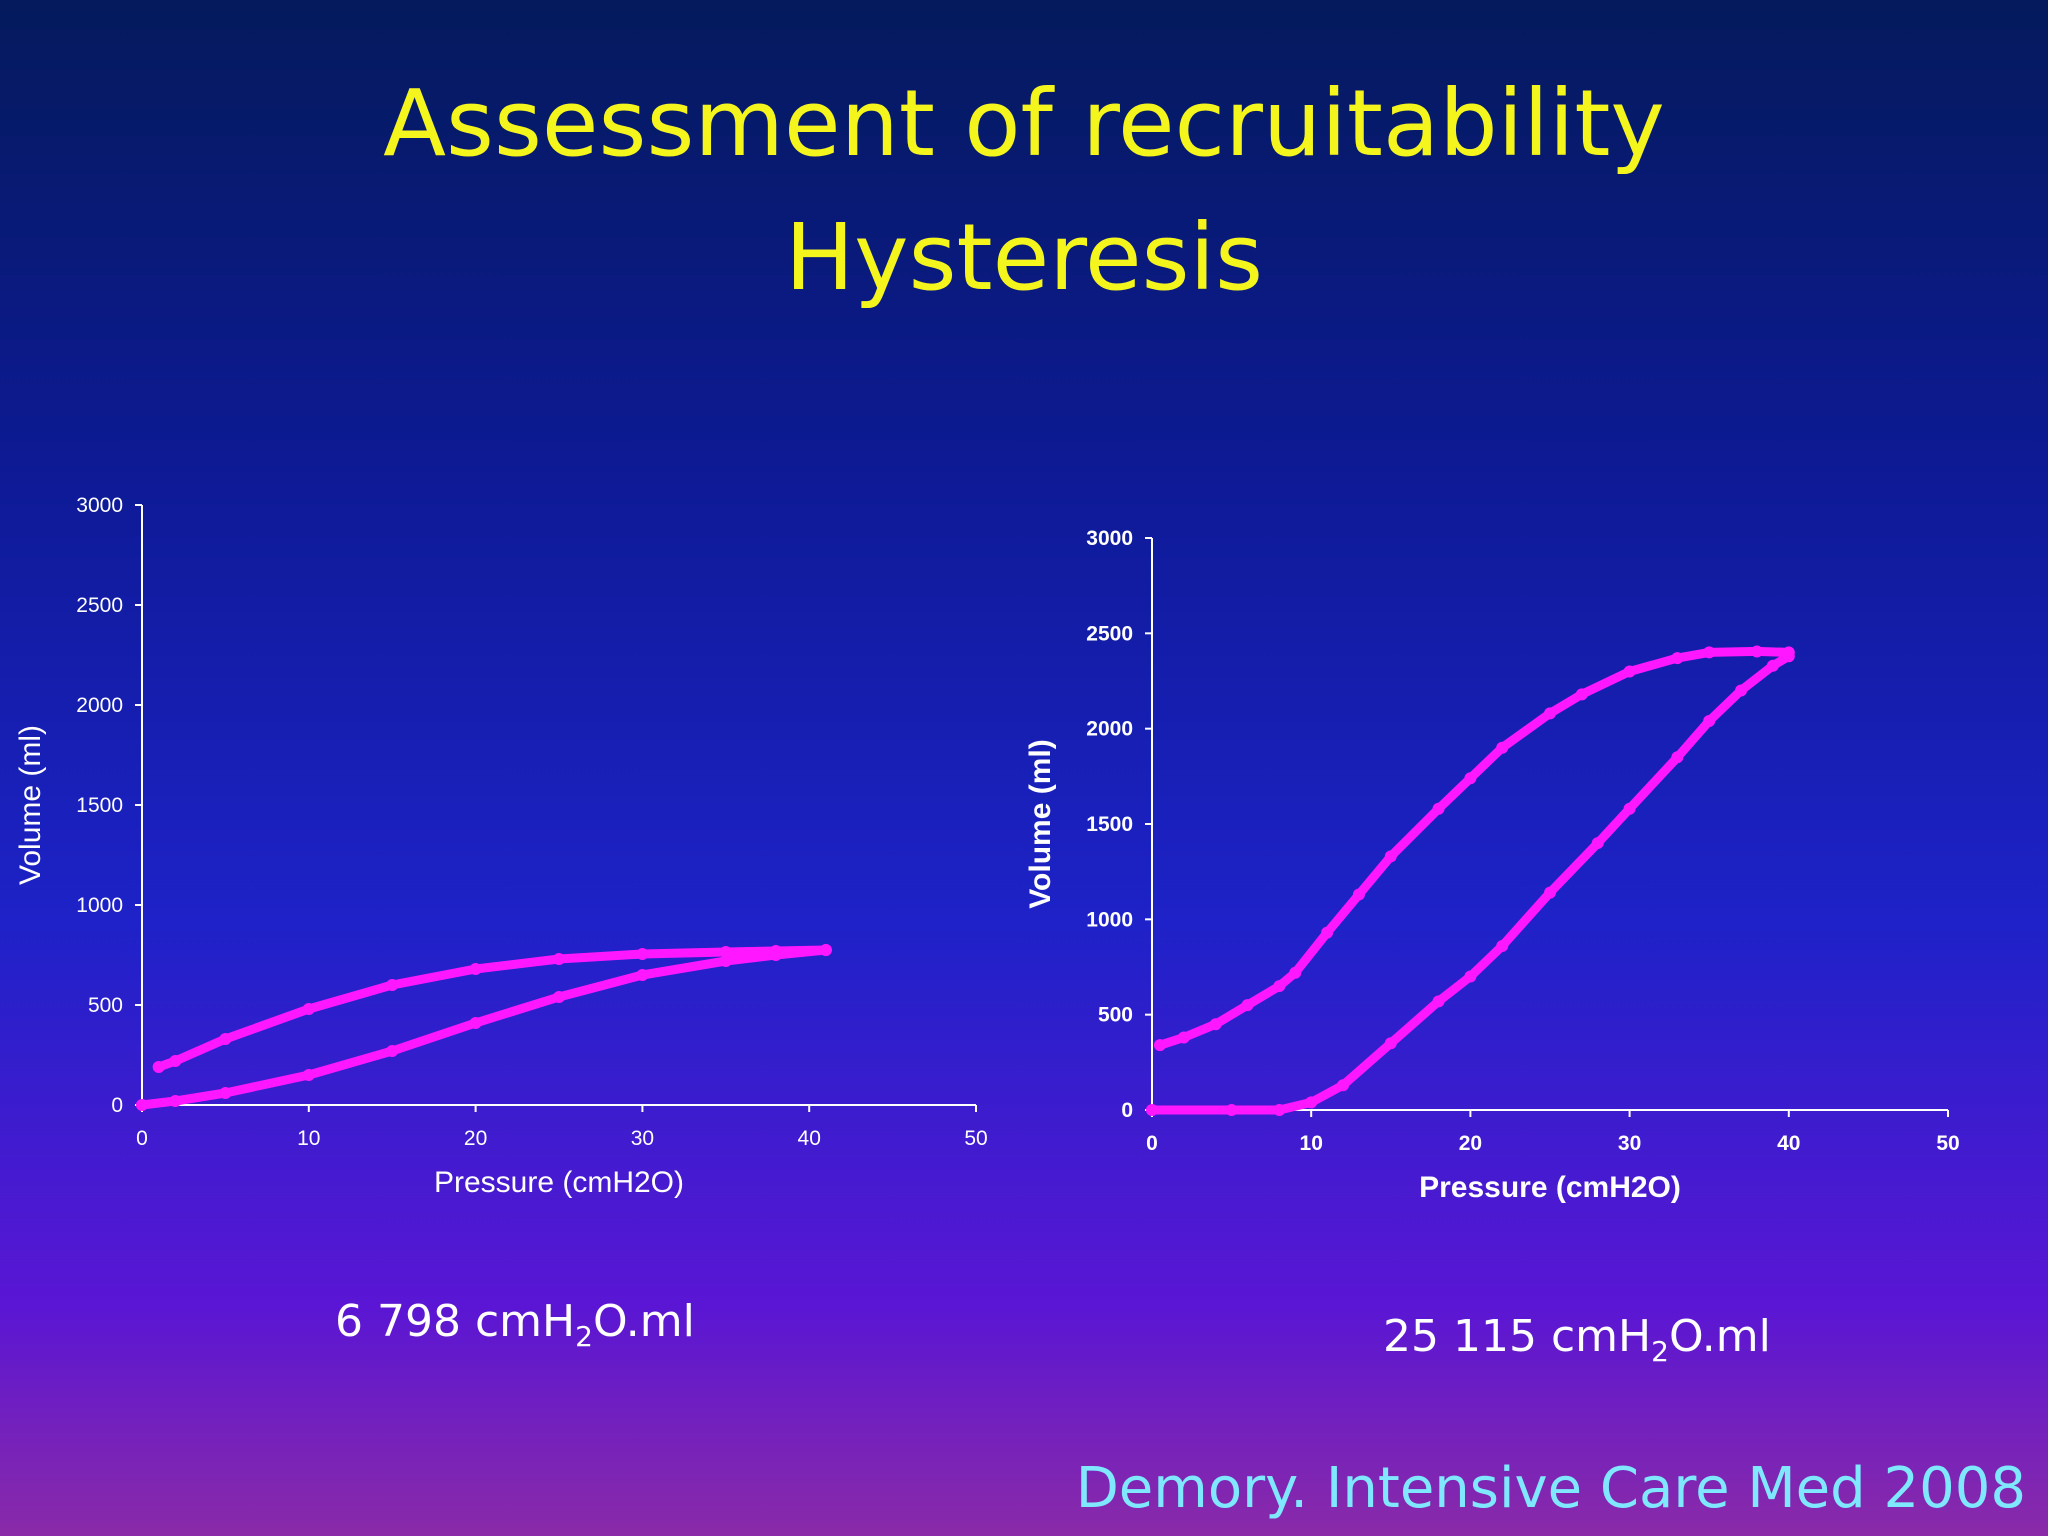 This screenshot has width=2048, height=1536. I want to click on left-hysteresis-area: 6 798 cmH2O.ml, so click(515, 1324).